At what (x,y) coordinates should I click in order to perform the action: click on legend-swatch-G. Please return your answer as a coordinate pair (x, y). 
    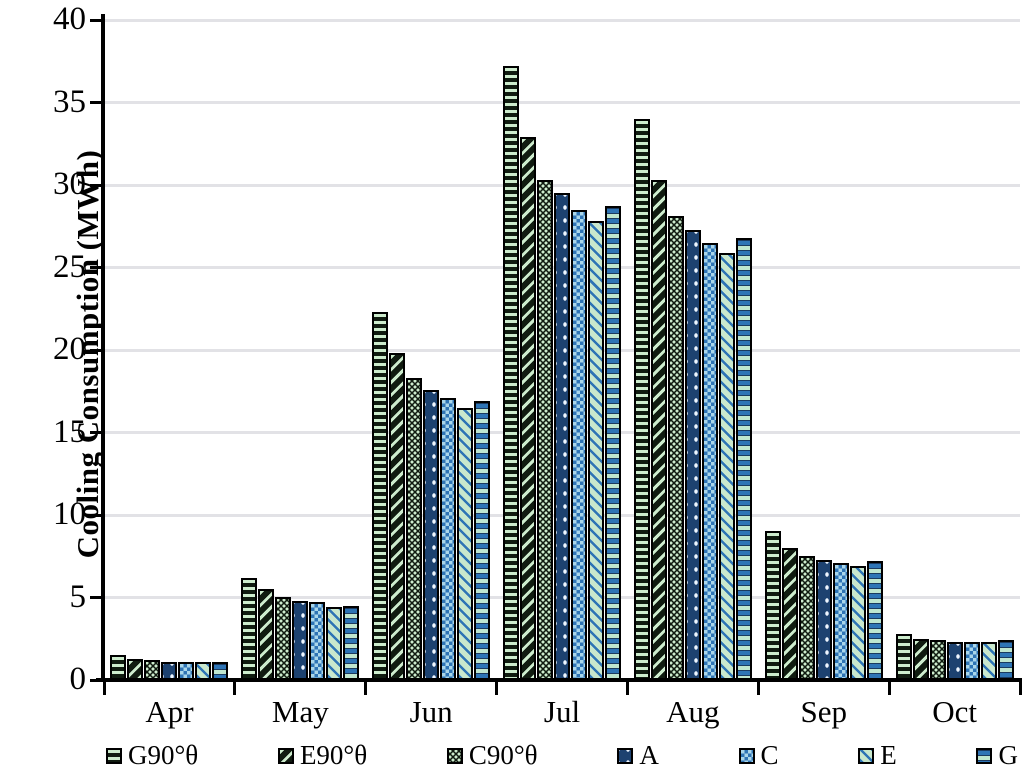
    Looking at the image, I should click on (984, 755).